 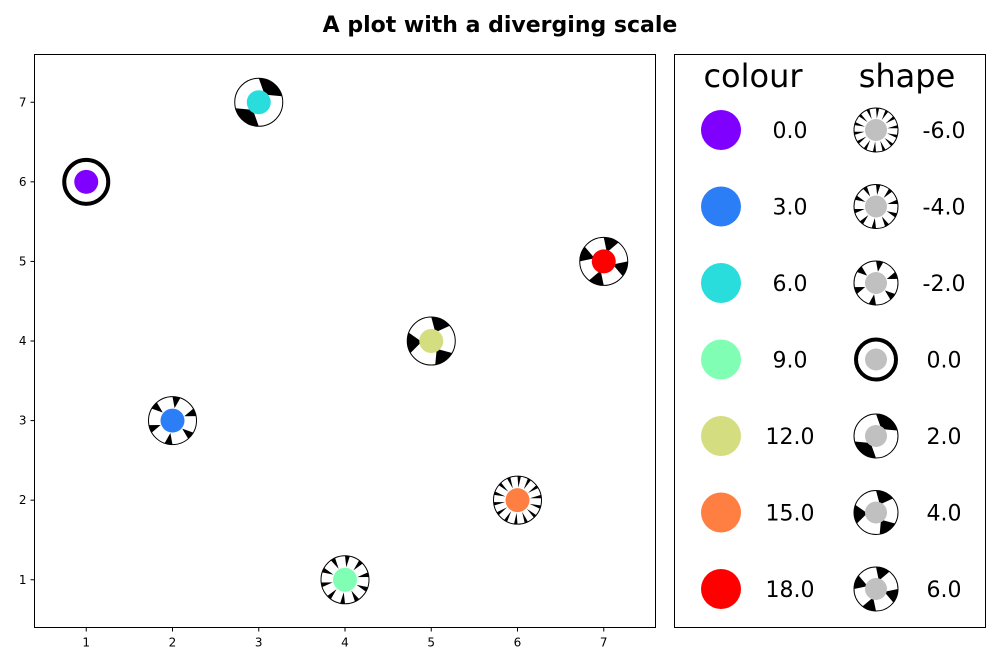 I want to click on x-tick-label: 6, so click(x=518, y=643).